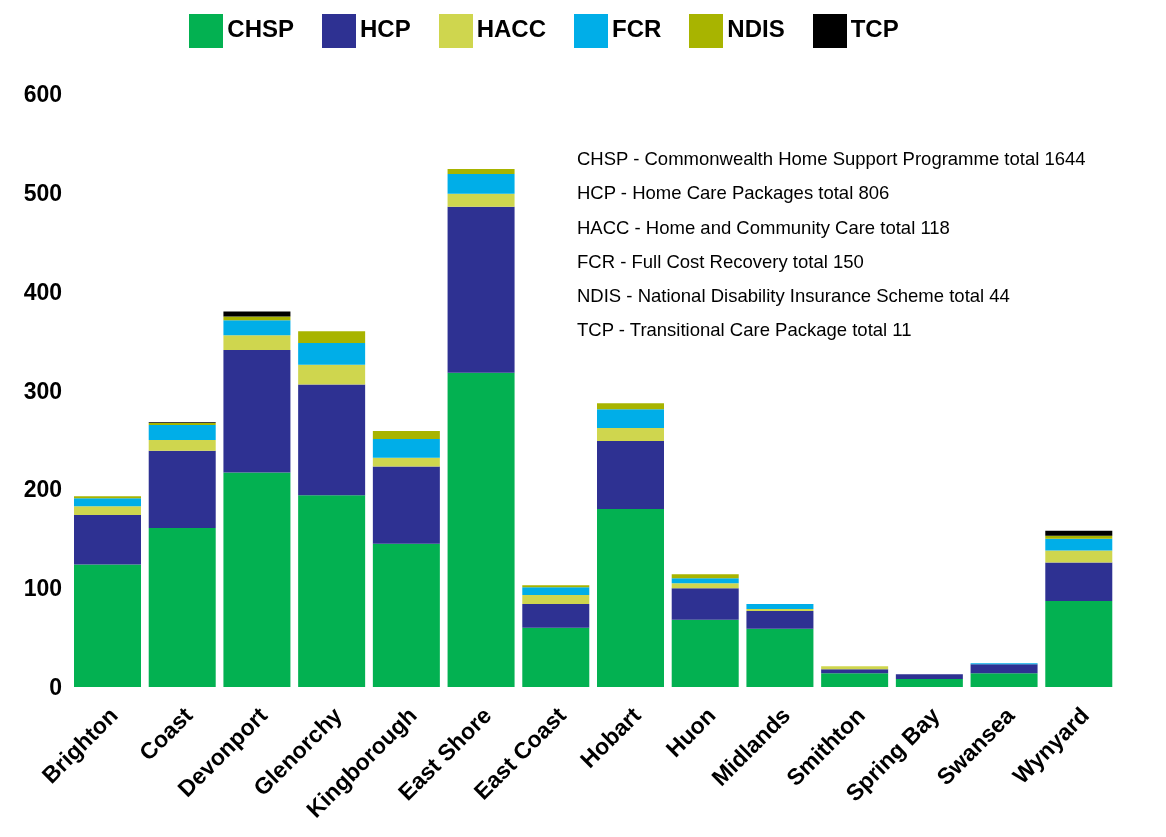  What do you see at coordinates (42, 390) in the screenshot?
I see `y-tick-label: 300` at bounding box center [42, 390].